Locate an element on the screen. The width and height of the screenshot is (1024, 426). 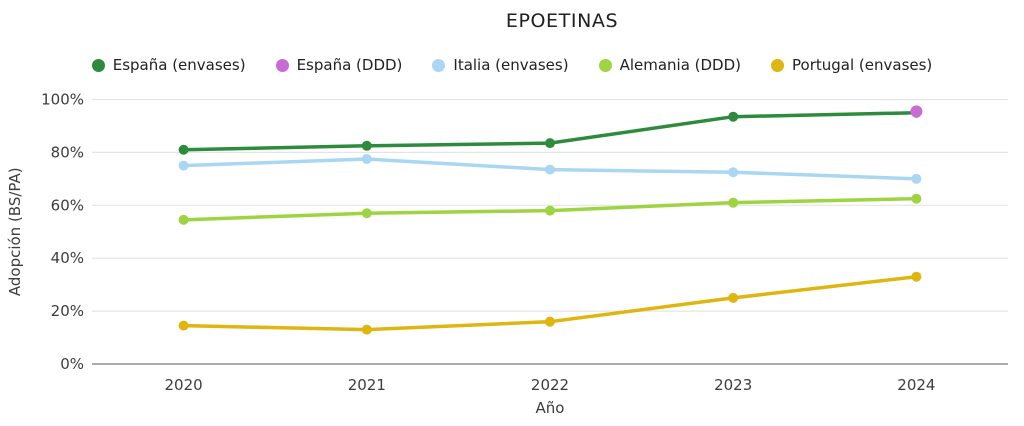
legend-series-label: España (envases) is located at coordinates (179, 65).